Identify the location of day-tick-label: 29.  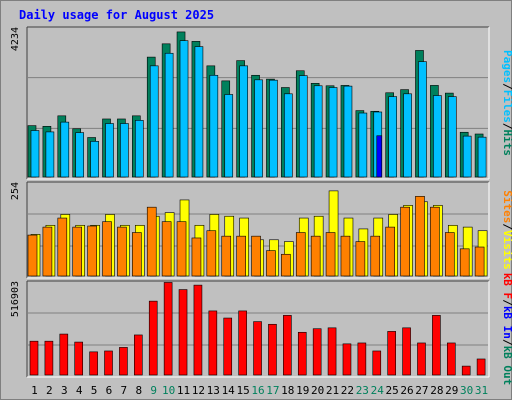
(451, 390).